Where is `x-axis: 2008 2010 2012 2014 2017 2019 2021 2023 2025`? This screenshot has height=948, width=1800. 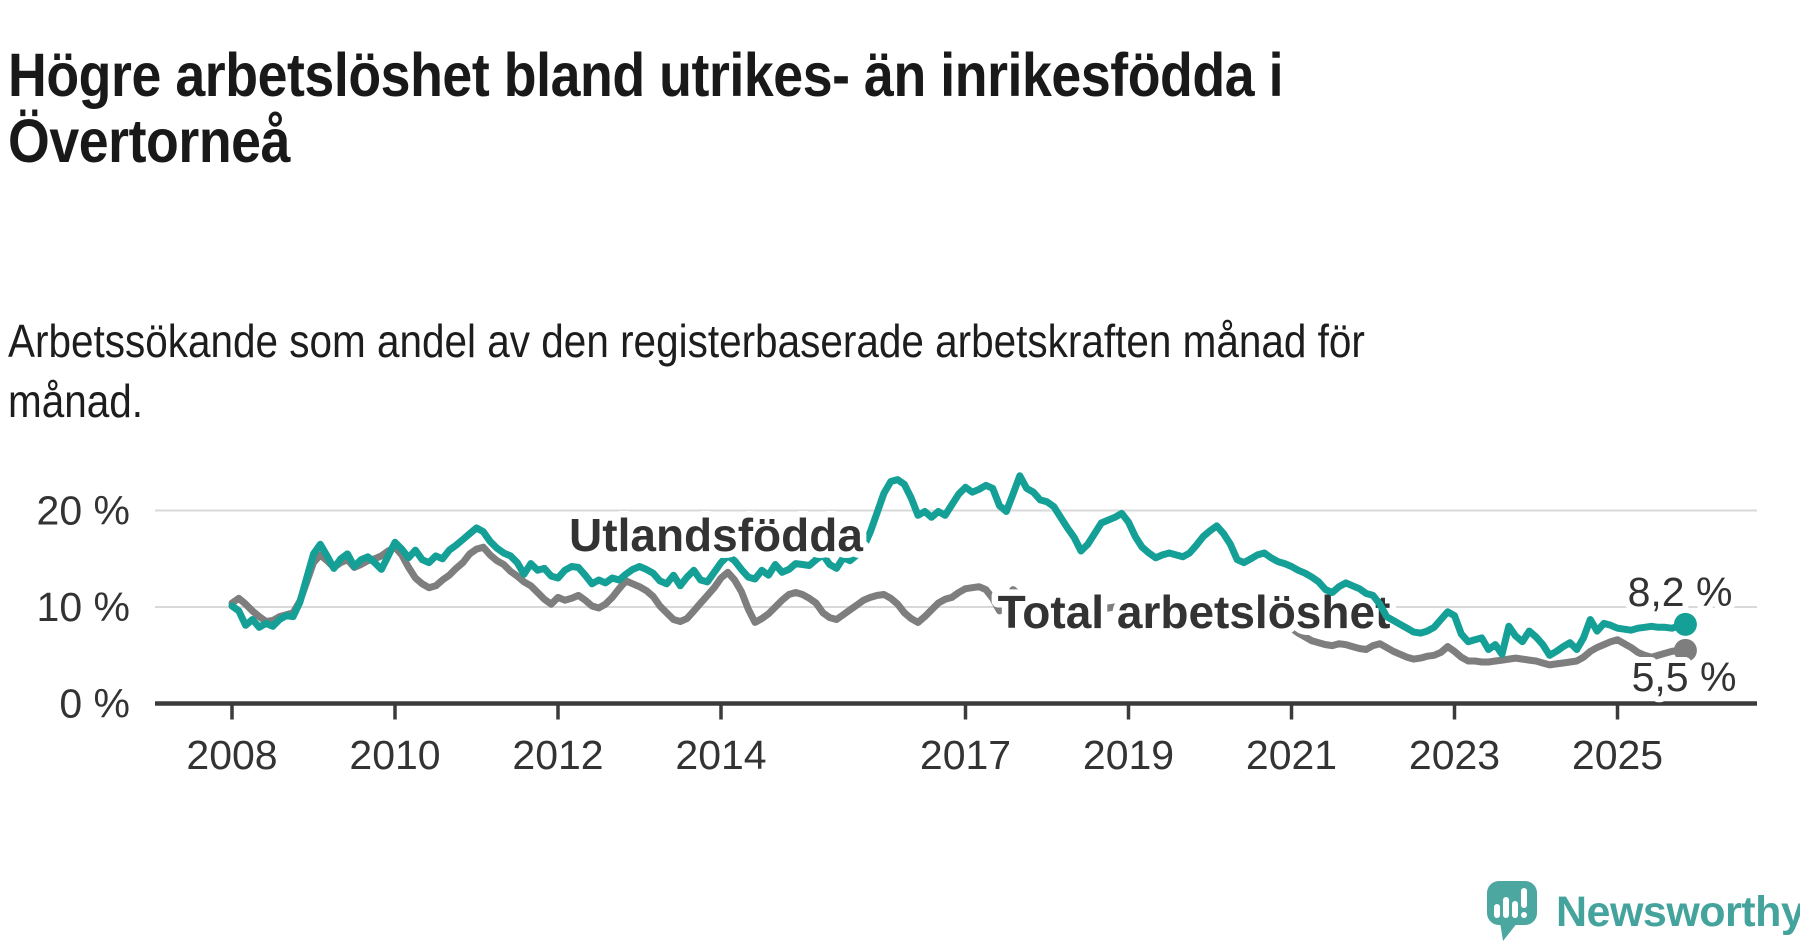 x-axis: 2008 2010 2012 2014 2017 2019 2021 2023 2025 is located at coordinates (956, 739).